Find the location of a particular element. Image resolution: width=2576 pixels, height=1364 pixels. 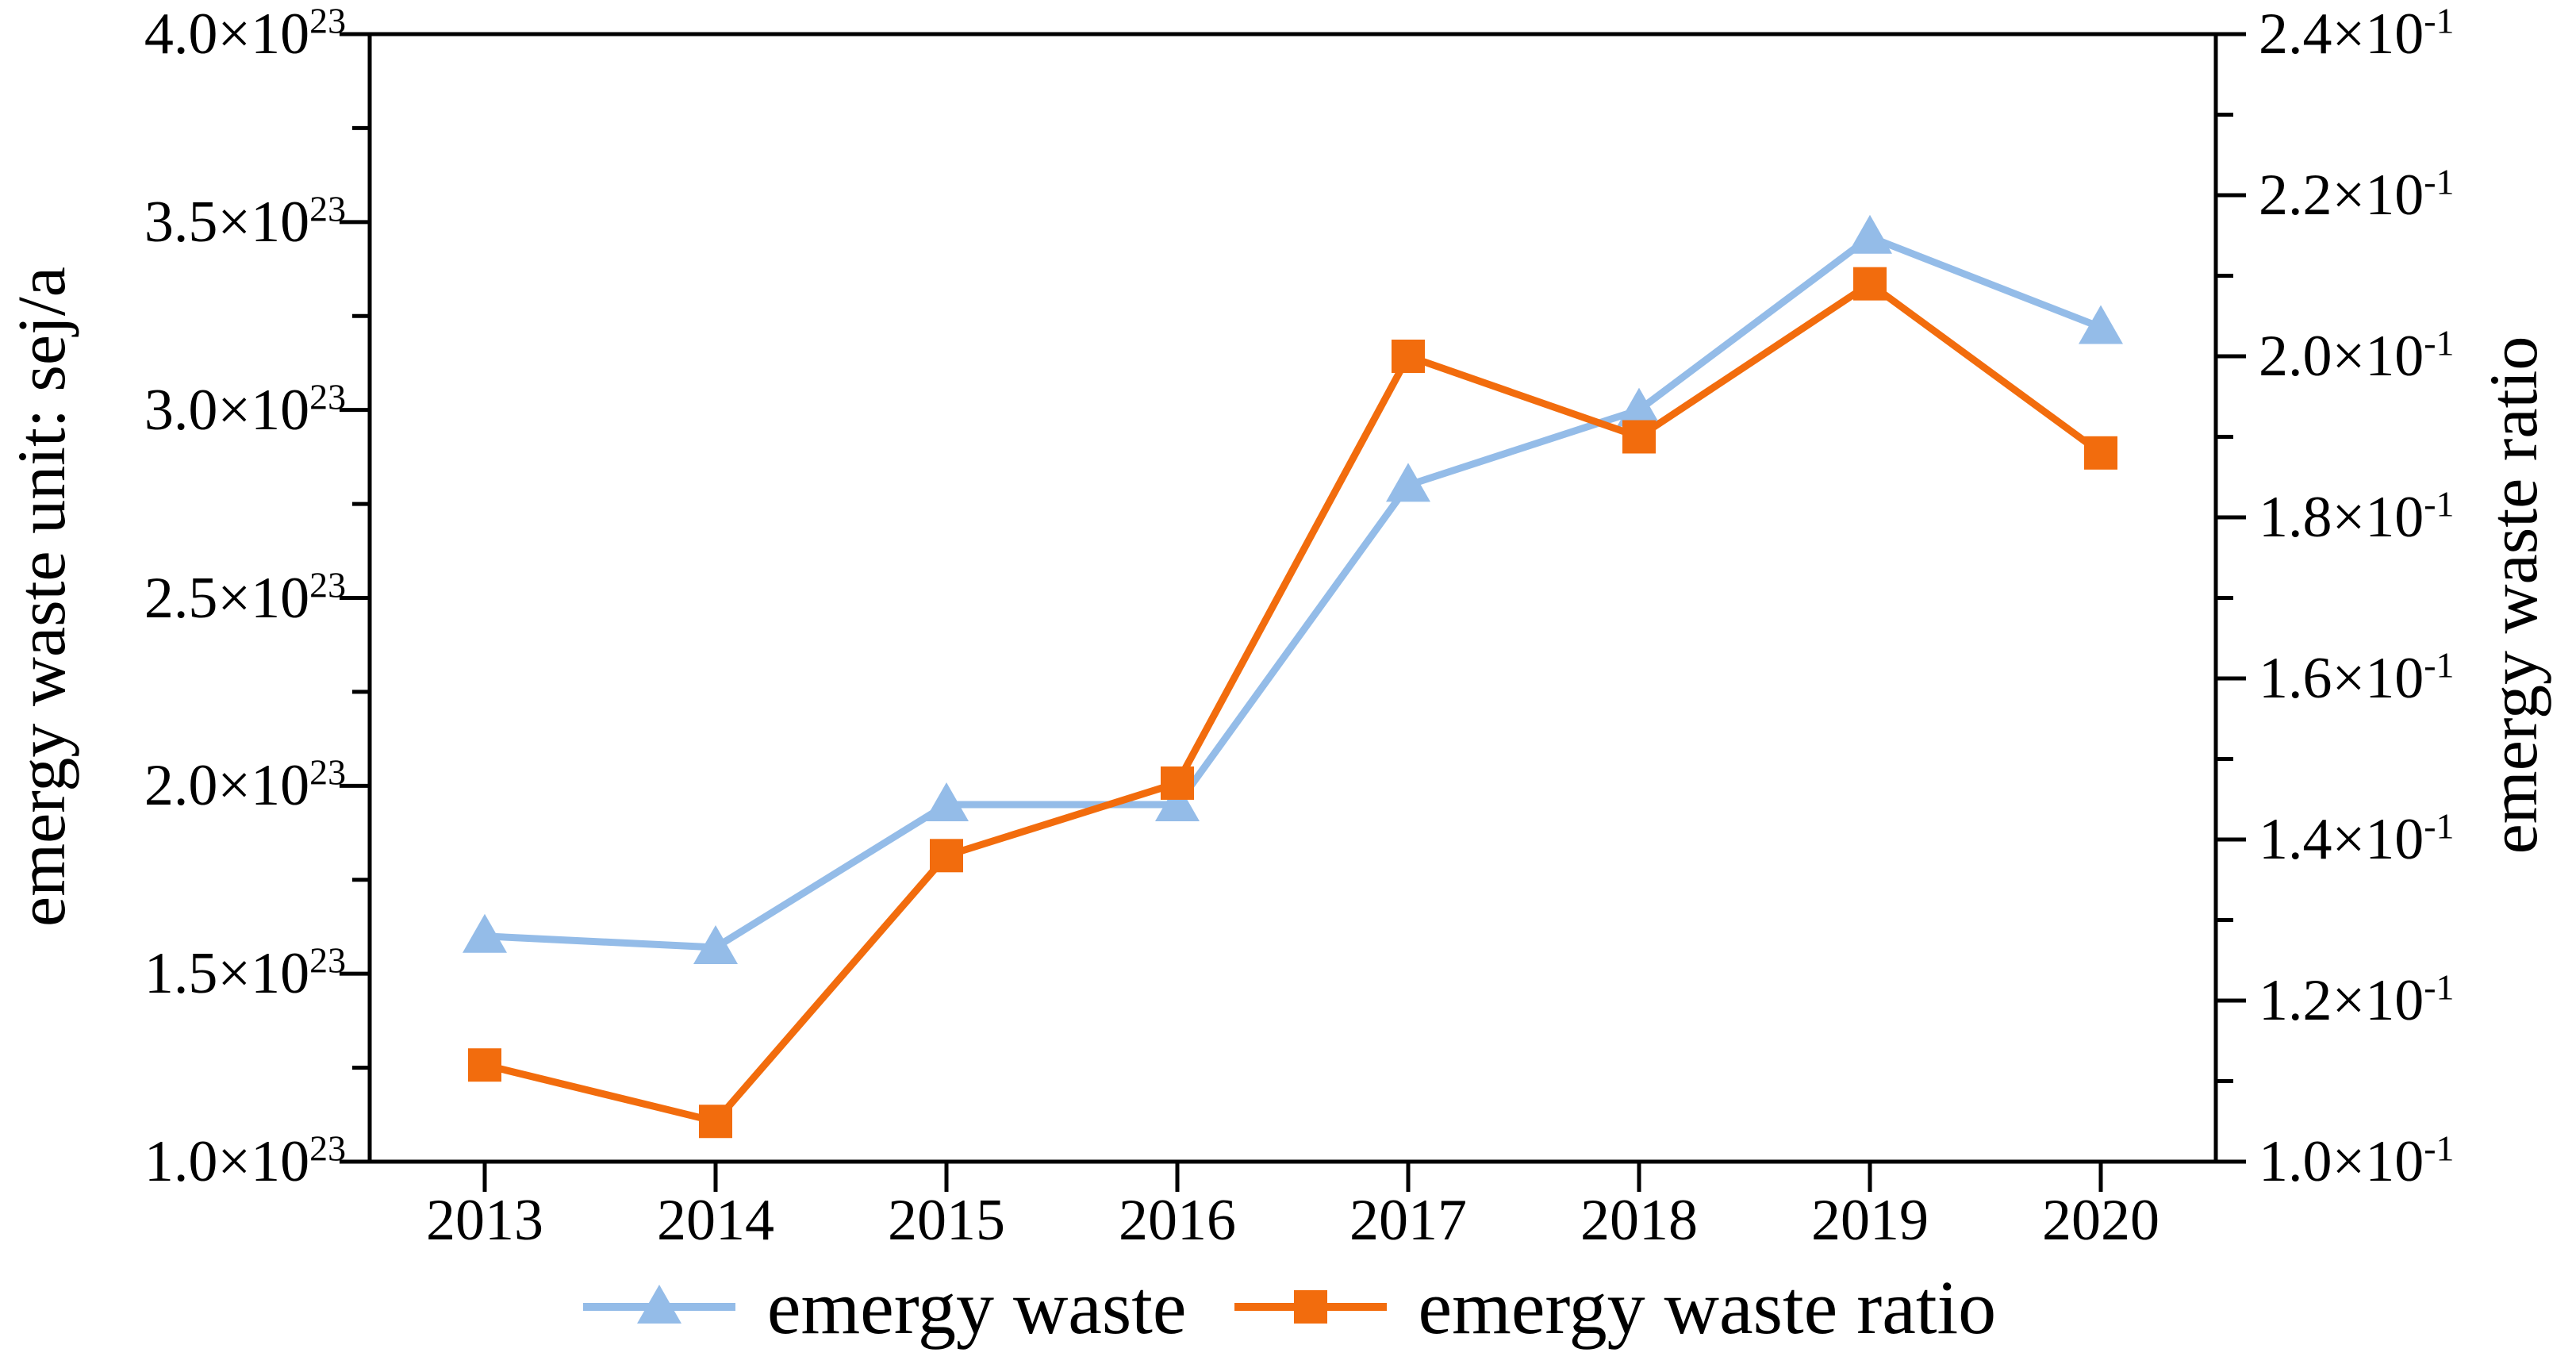

left-axis-tick-label: 3.0×10²³ is located at coordinates (245, 409).